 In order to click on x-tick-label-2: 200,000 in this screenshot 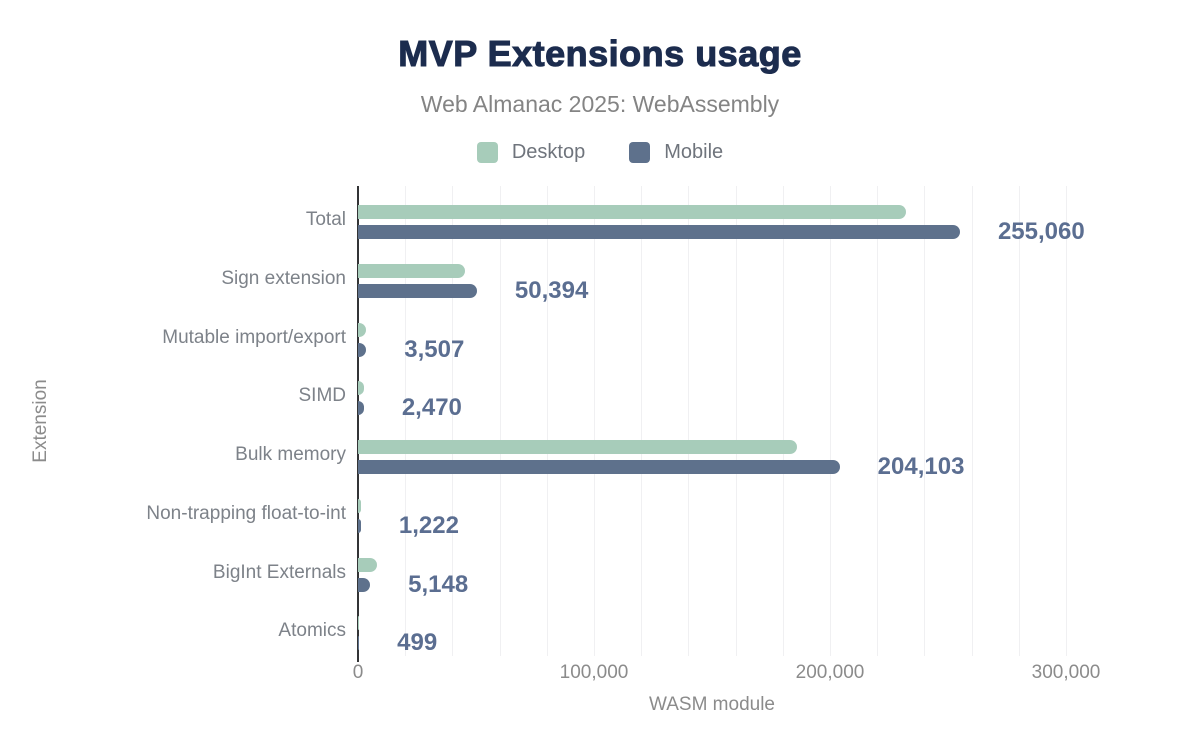, I will do `click(830, 672)`.